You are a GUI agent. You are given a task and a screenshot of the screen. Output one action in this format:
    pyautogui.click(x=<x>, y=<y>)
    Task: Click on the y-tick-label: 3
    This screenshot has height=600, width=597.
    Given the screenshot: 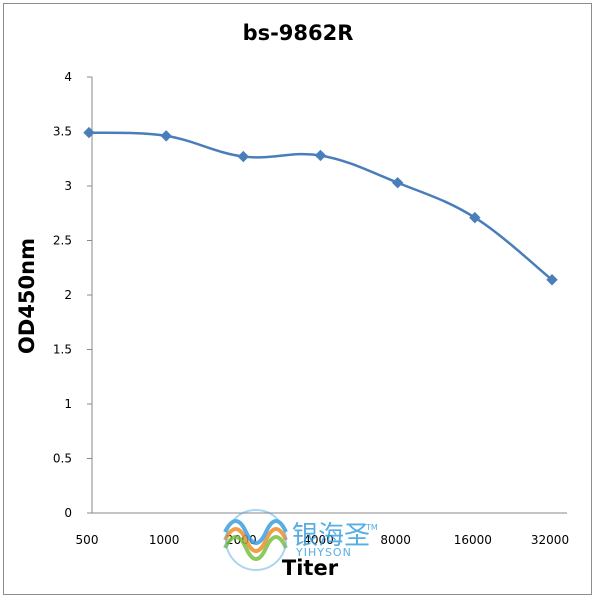 What is the action you would take?
    pyautogui.click(x=68, y=186)
    